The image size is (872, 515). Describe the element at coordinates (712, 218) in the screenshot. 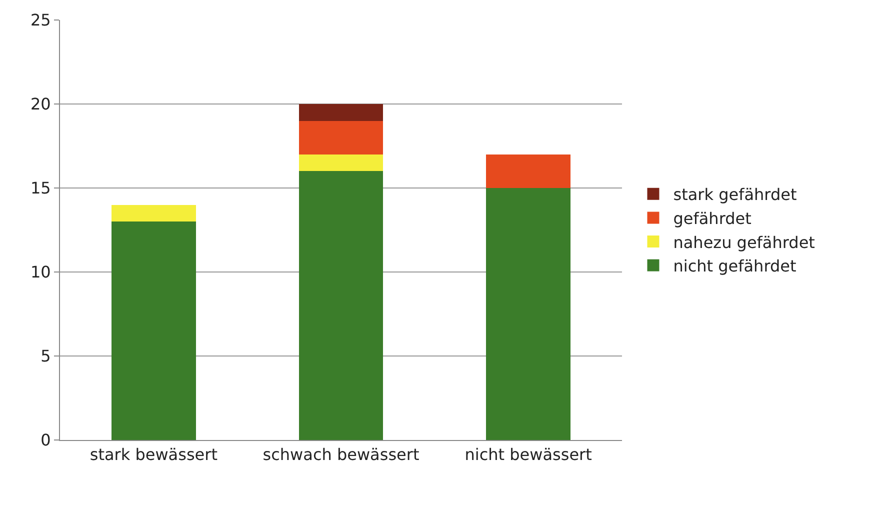

I see `legend-label: gefährdet` at that location.